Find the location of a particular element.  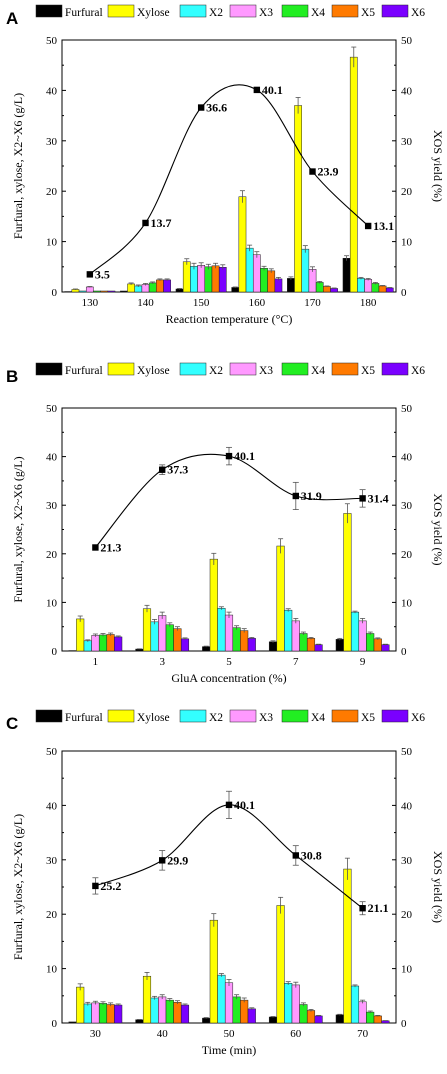

x-tick-label: 7 is located at coordinates (296, 662).